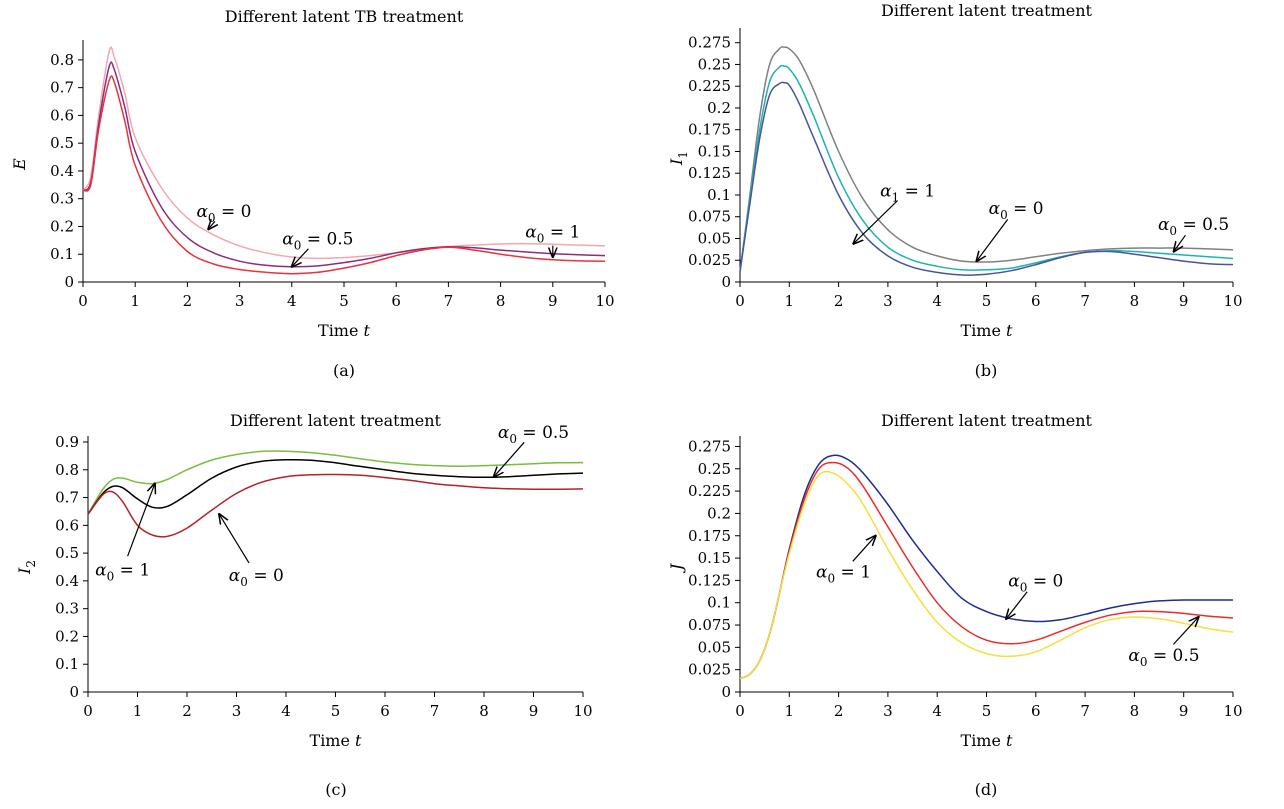 The image size is (1284, 809). What do you see at coordinates (67, 442) in the screenshot?
I see `y-tick-label: 0.9` at bounding box center [67, 442].